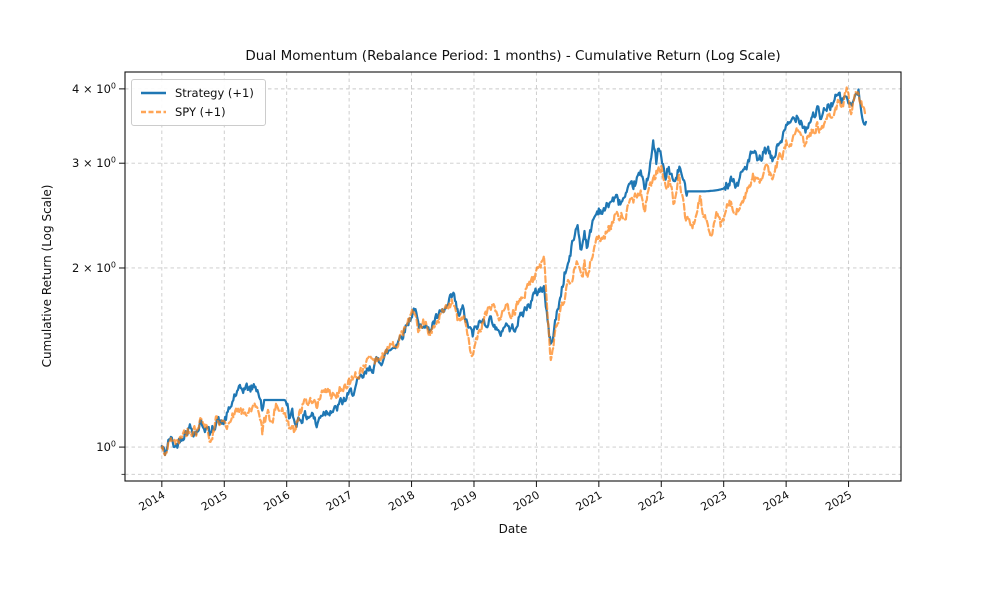 Image resolution: width=1000 pixels, height=600 pixels. I want to click on y-tick-label: 3 × 100, so click(94, 163).